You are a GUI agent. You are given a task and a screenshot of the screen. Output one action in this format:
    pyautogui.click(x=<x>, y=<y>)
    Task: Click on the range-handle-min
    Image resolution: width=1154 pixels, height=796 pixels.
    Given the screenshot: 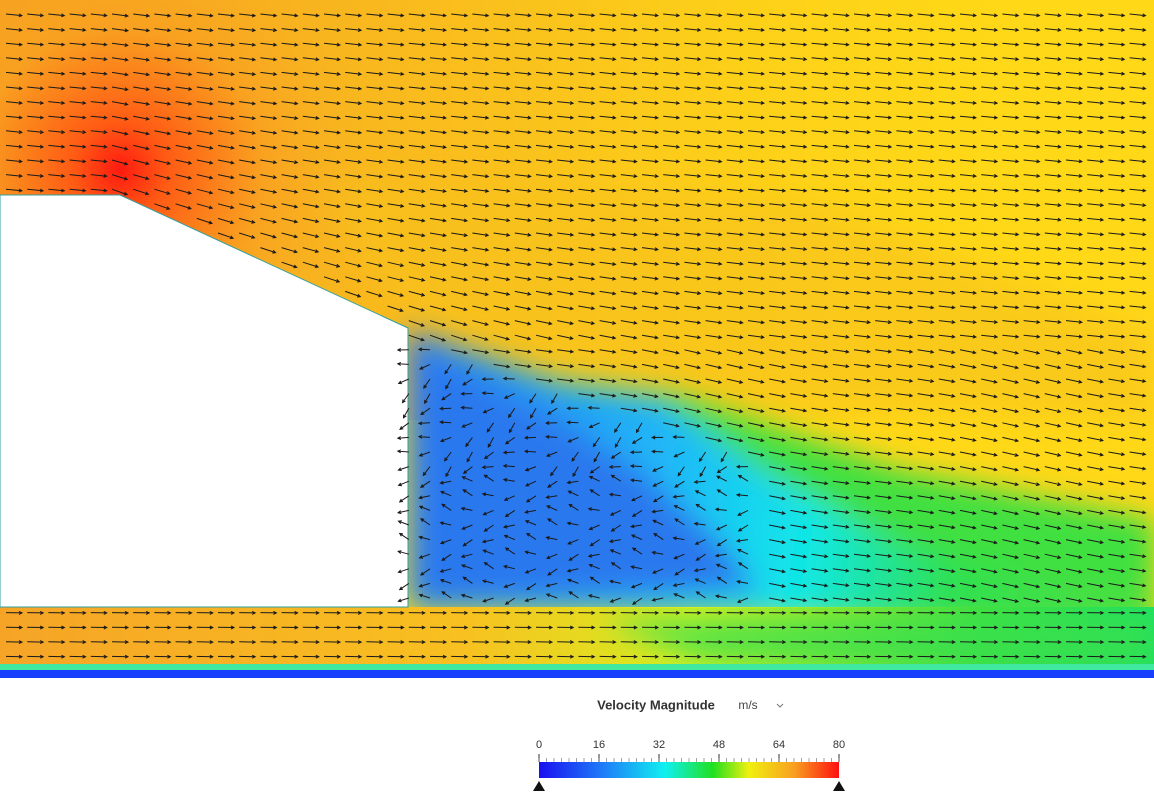 What is the action you would take?
    pyautogui.click(x=539, y=786)
    